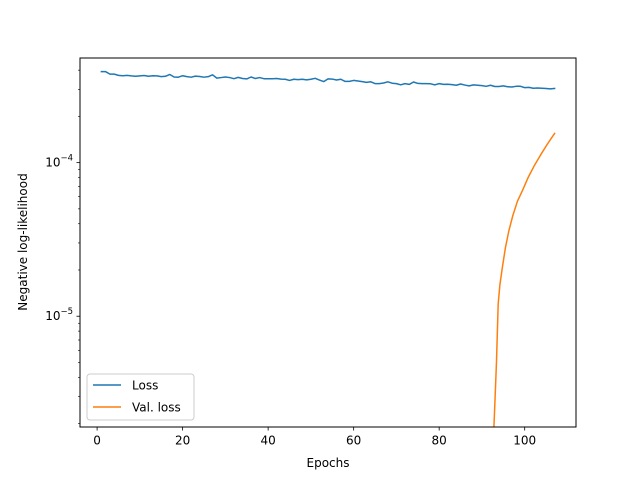  I want to click on x-tick-label: 100, so click(524, 441).